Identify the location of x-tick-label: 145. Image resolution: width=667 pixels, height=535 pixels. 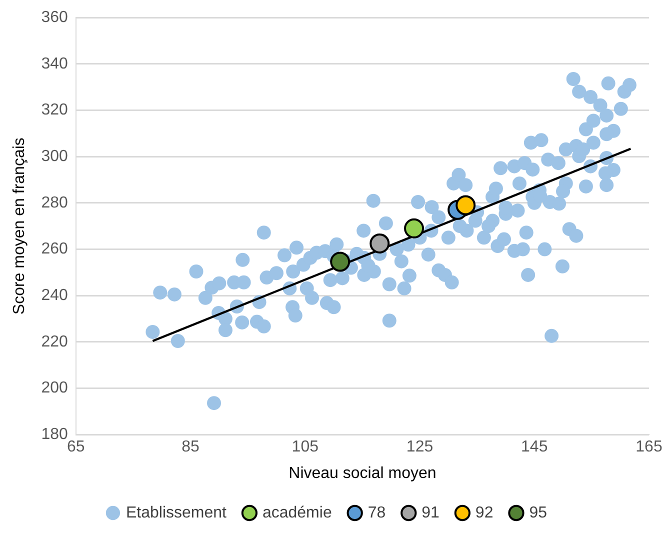
(534, 447).